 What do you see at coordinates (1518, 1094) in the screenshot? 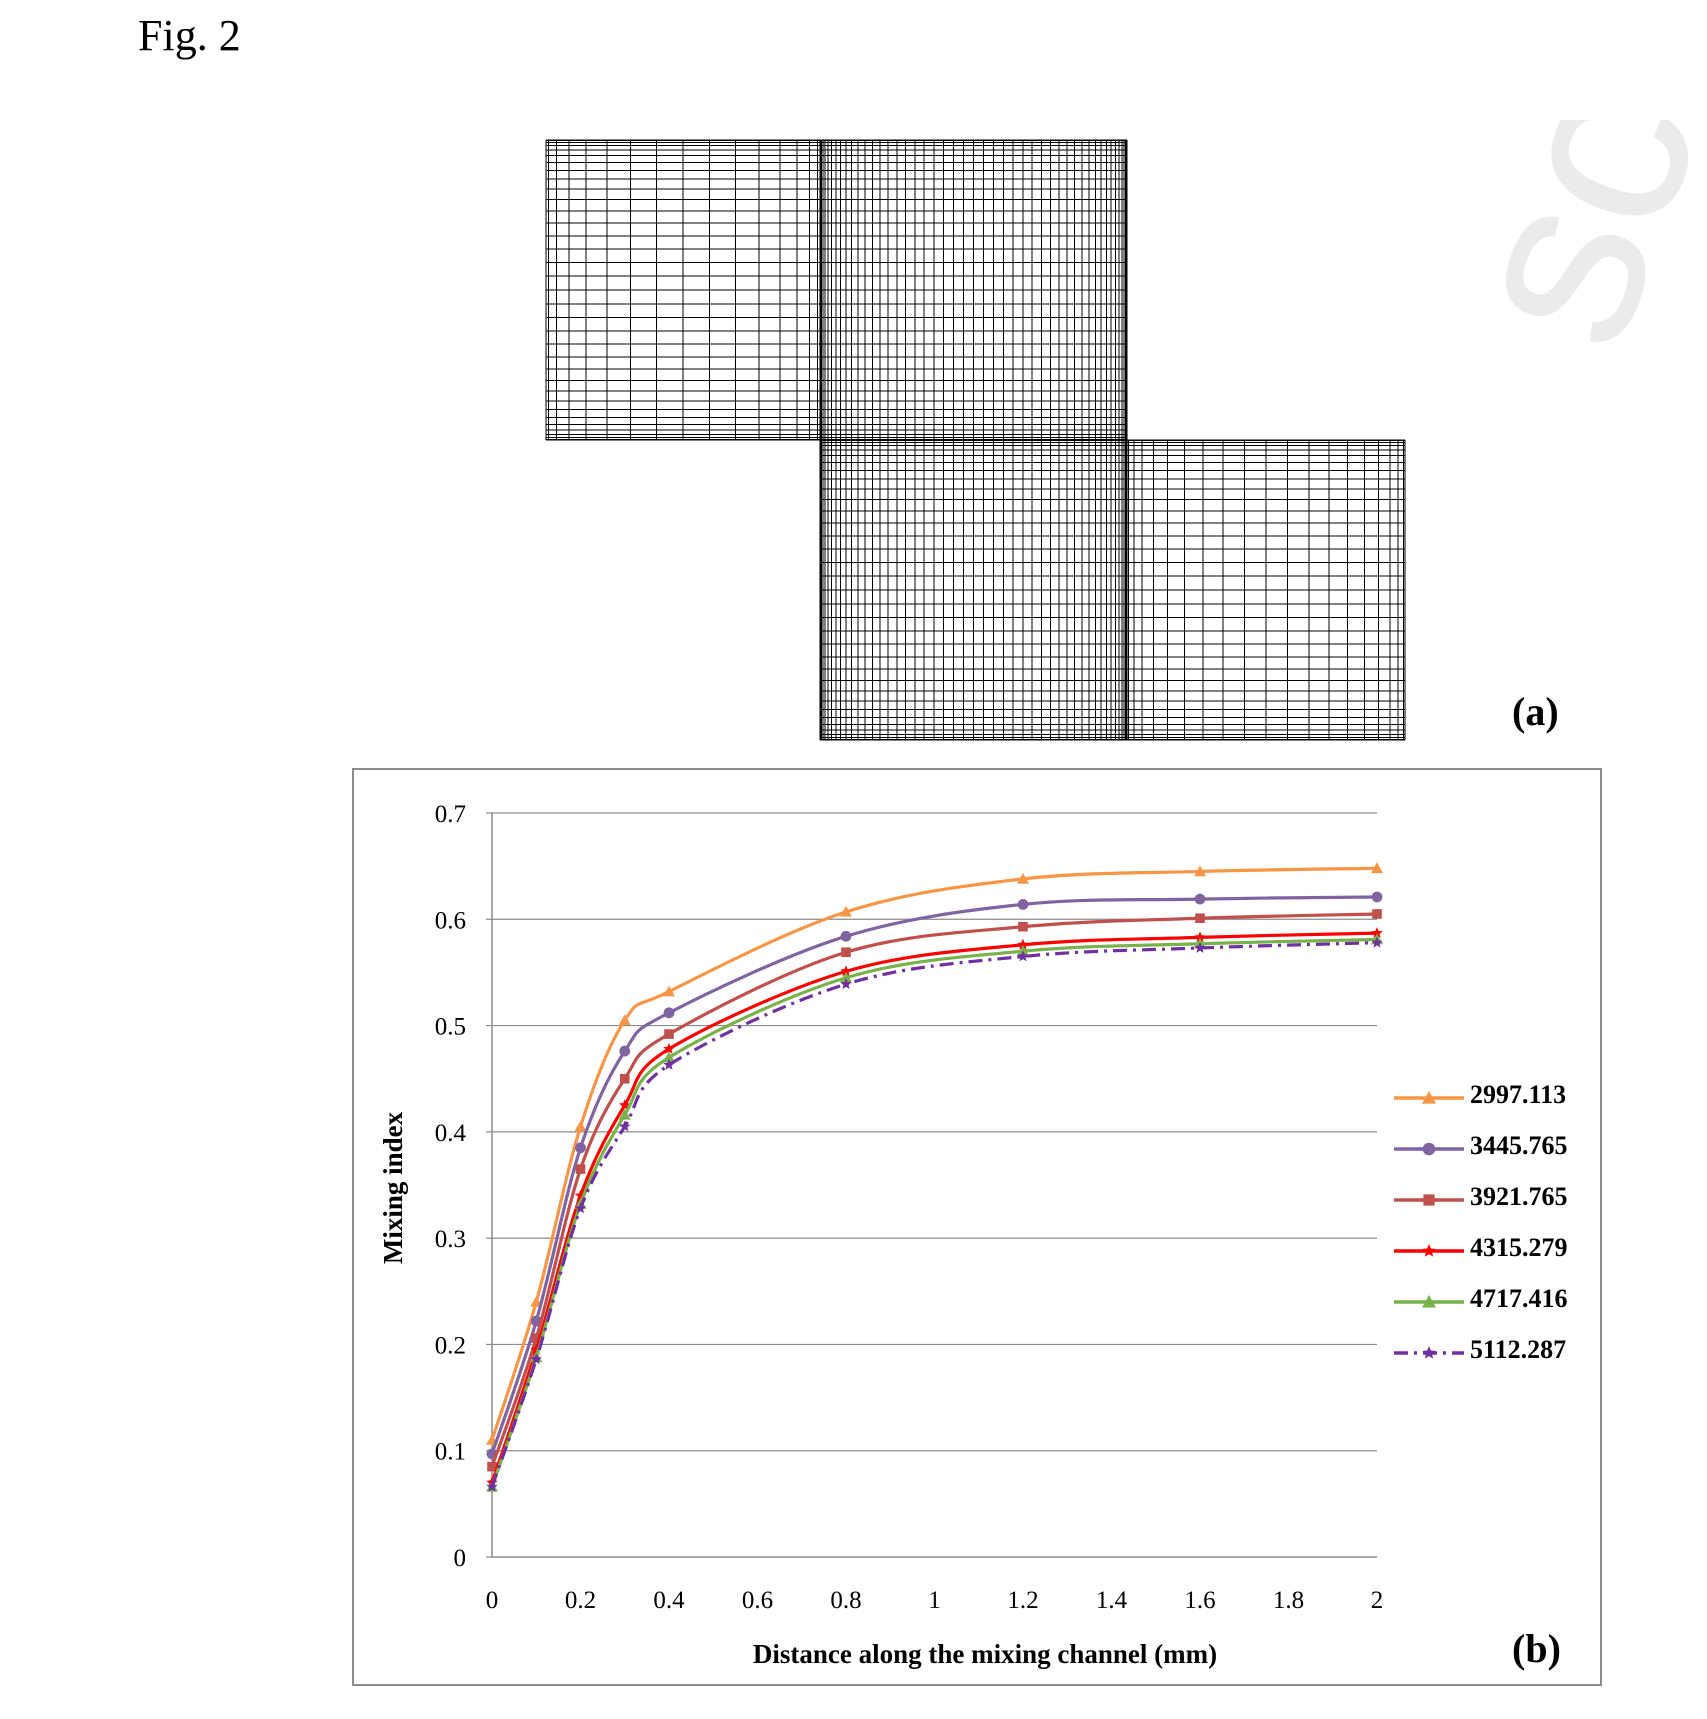
I see `legend-label: 2997.113` at bounding box center [1518, 1094].